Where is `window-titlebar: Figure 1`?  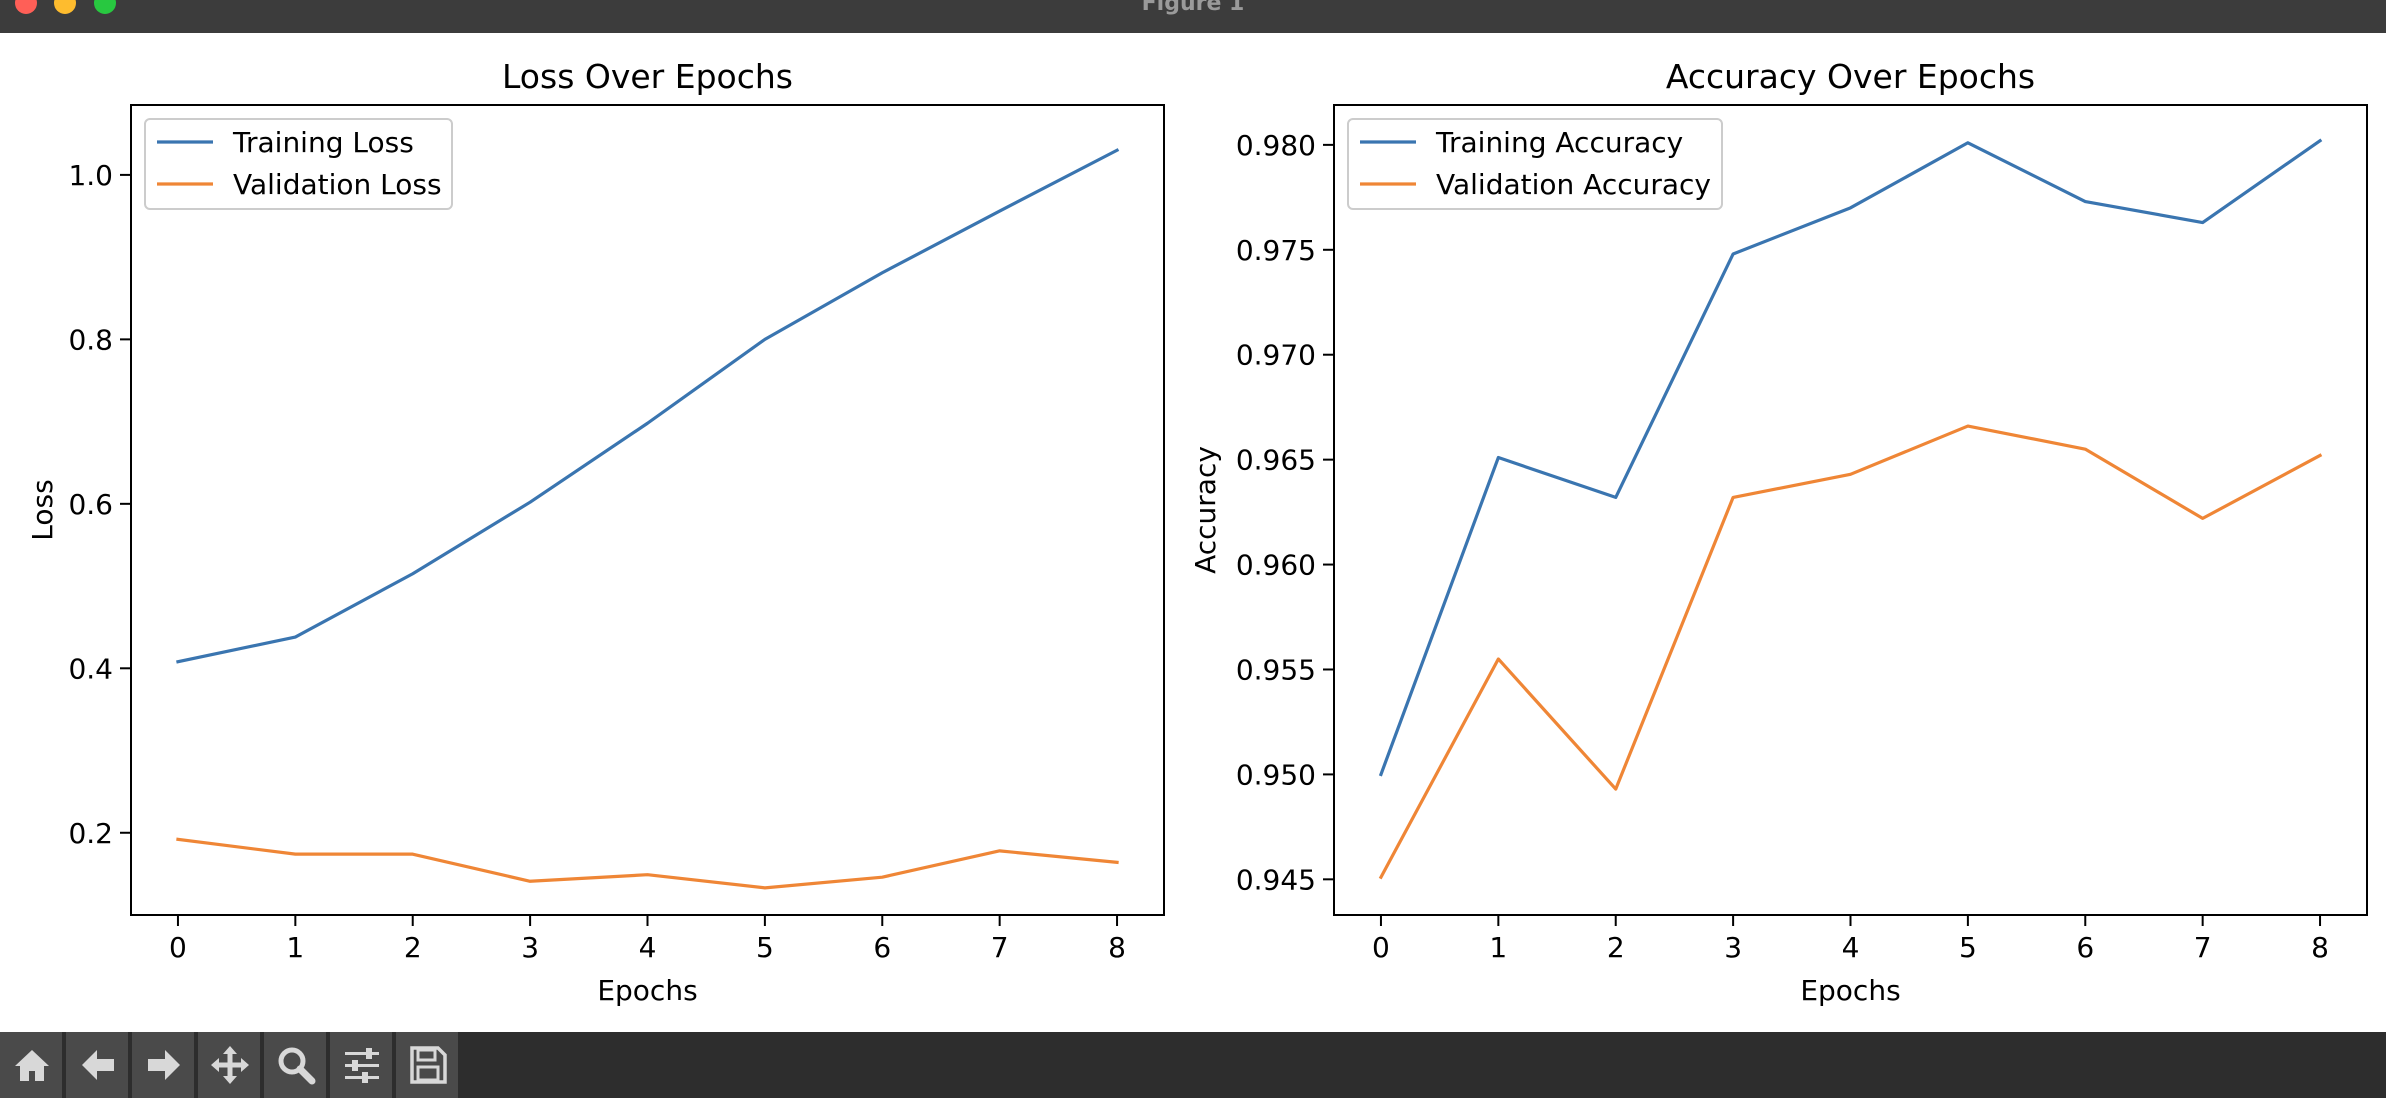 window-titlebar: Figure 1 is located at coordinates (1193, 16).